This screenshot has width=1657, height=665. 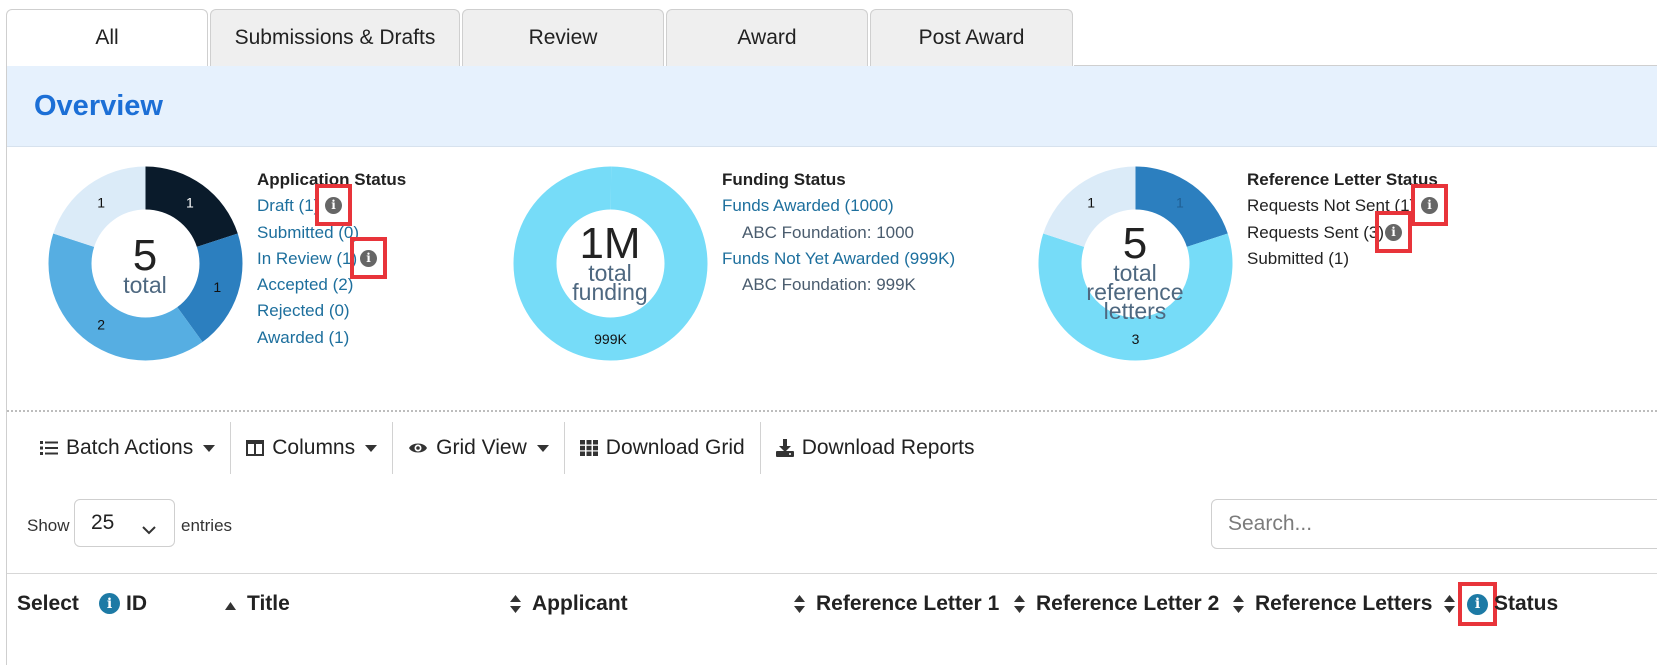 I want to click on status-rejected-link: Rejected (0), so click(x=303, y=311).